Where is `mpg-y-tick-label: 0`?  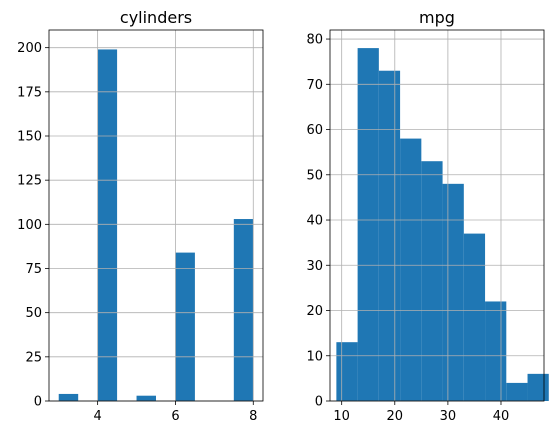
mpg-y-tick-label: 0 is located at coordinates (319, 402).